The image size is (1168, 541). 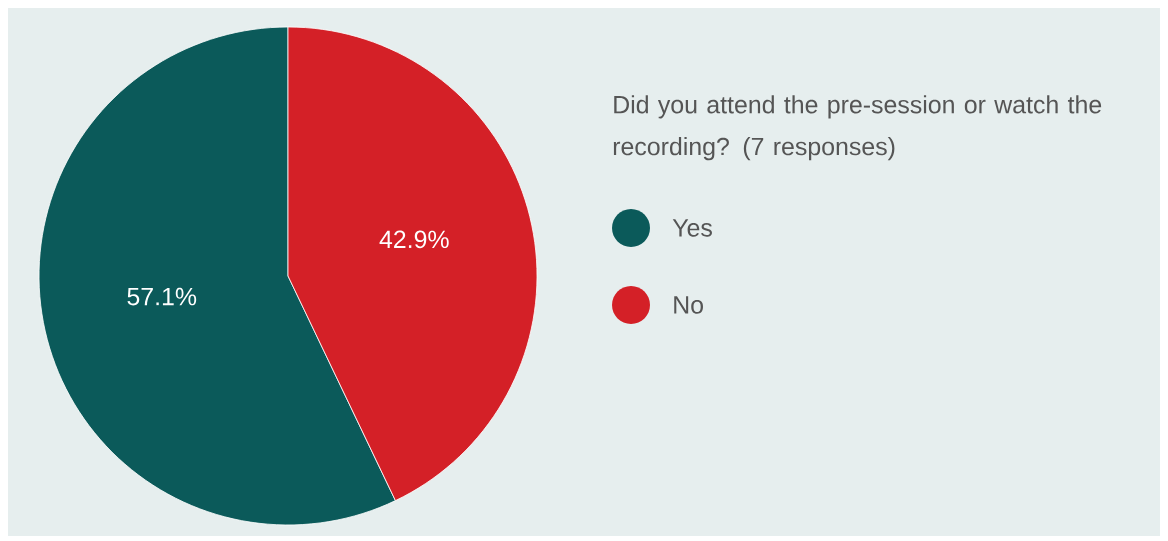 I want to click on legend-label: Yes, so click(x=692, y=228).